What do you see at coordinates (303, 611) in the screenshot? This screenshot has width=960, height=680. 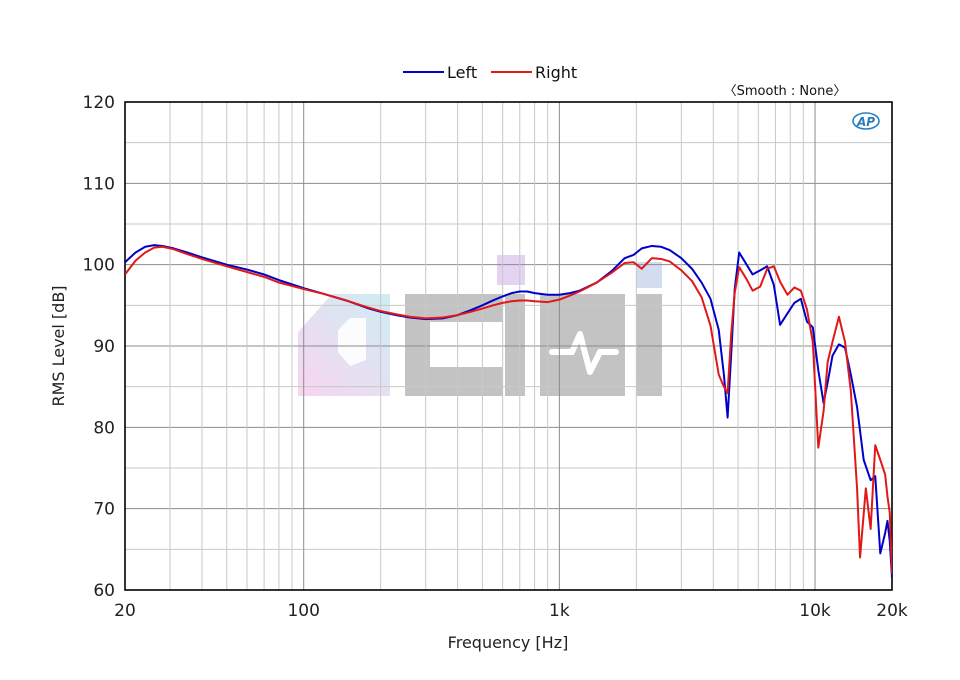 I see `x-tick-label: 100` at bounding box center [303, 611].